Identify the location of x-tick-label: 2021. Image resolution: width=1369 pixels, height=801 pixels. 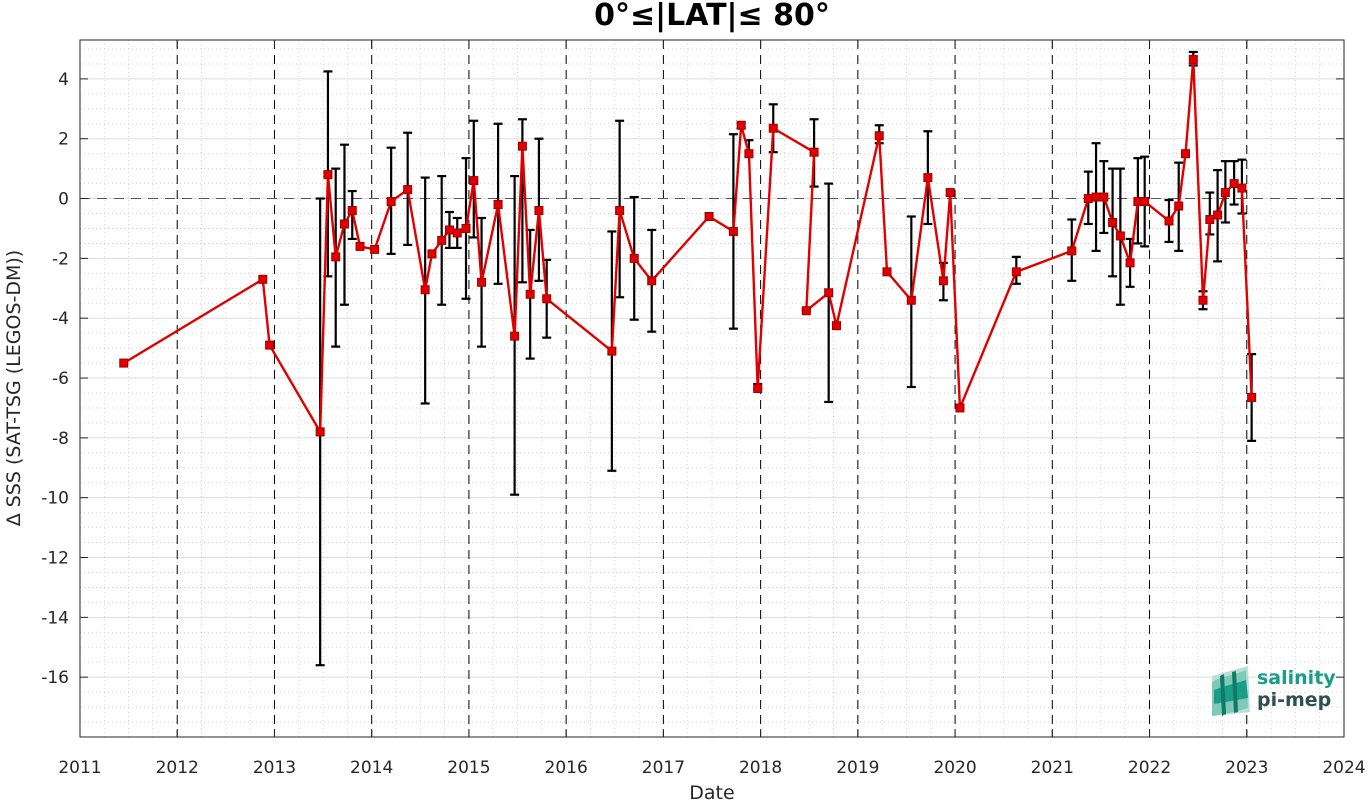
(1052, 768).